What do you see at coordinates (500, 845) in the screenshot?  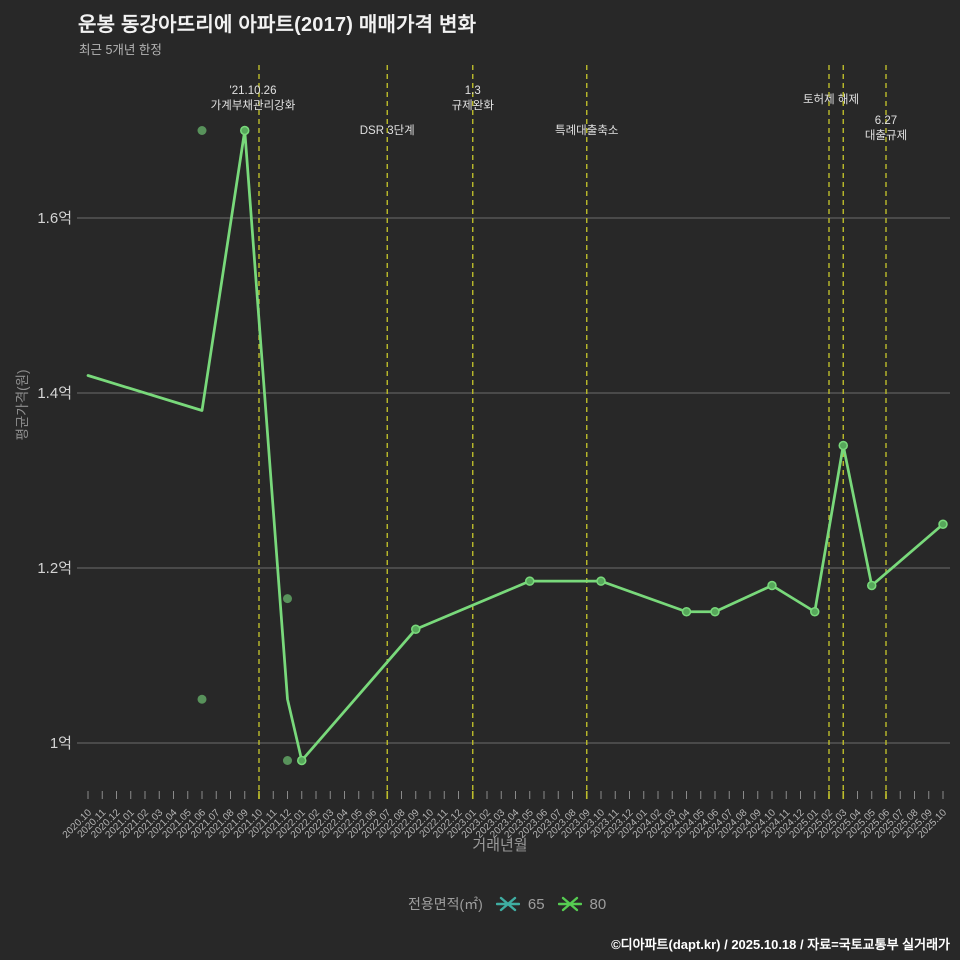 I see `x-axis-title: 거래년월` at bounding box center [500, 845].